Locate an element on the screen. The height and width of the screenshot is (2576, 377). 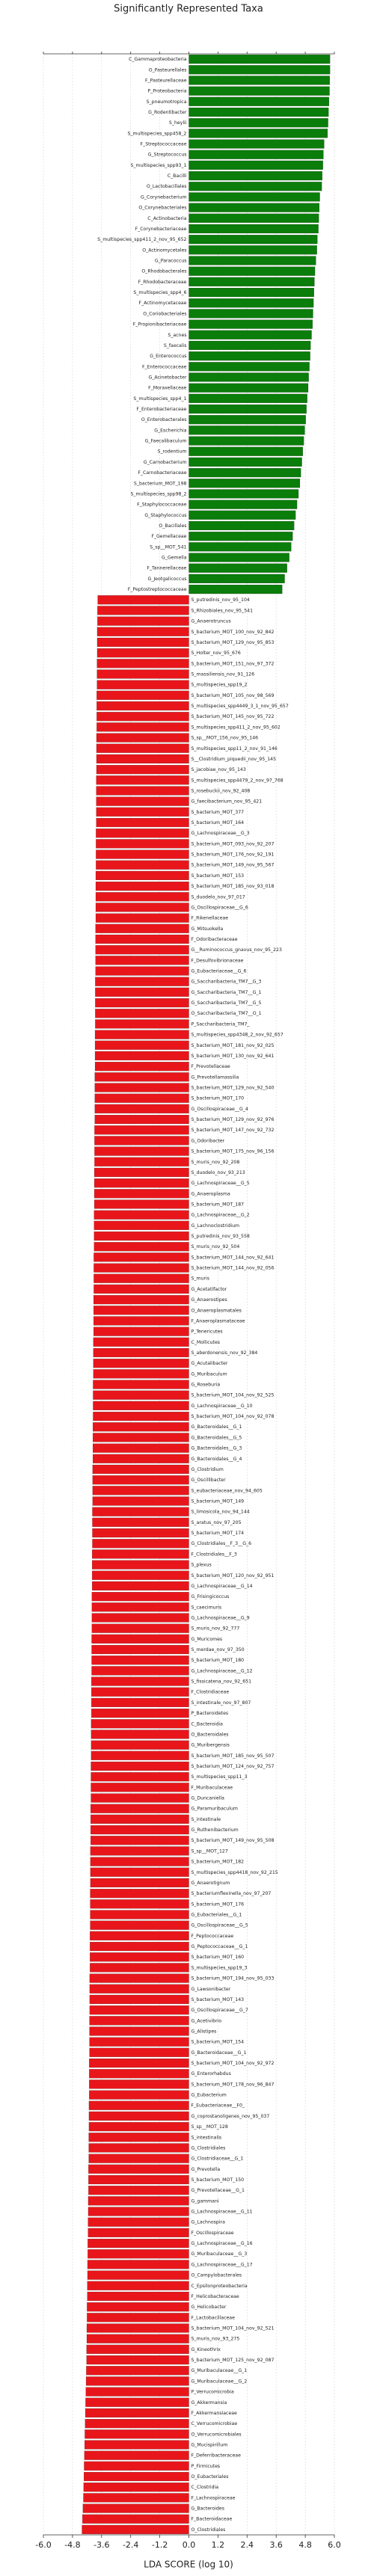
category-label: G_gammani is located at coordinates (205, 2201).